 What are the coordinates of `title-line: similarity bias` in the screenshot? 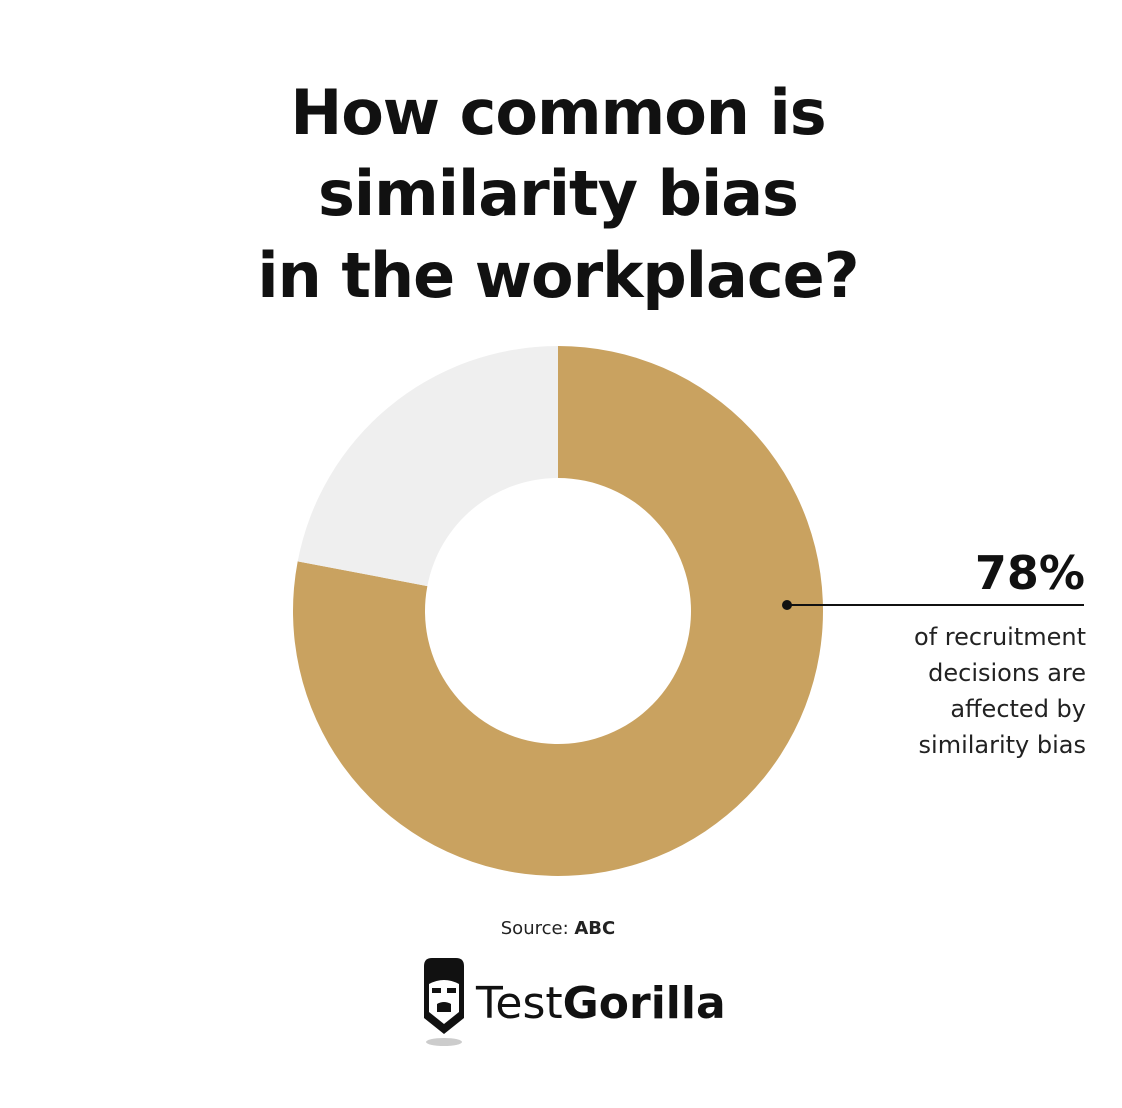 It's located at (558, 193).